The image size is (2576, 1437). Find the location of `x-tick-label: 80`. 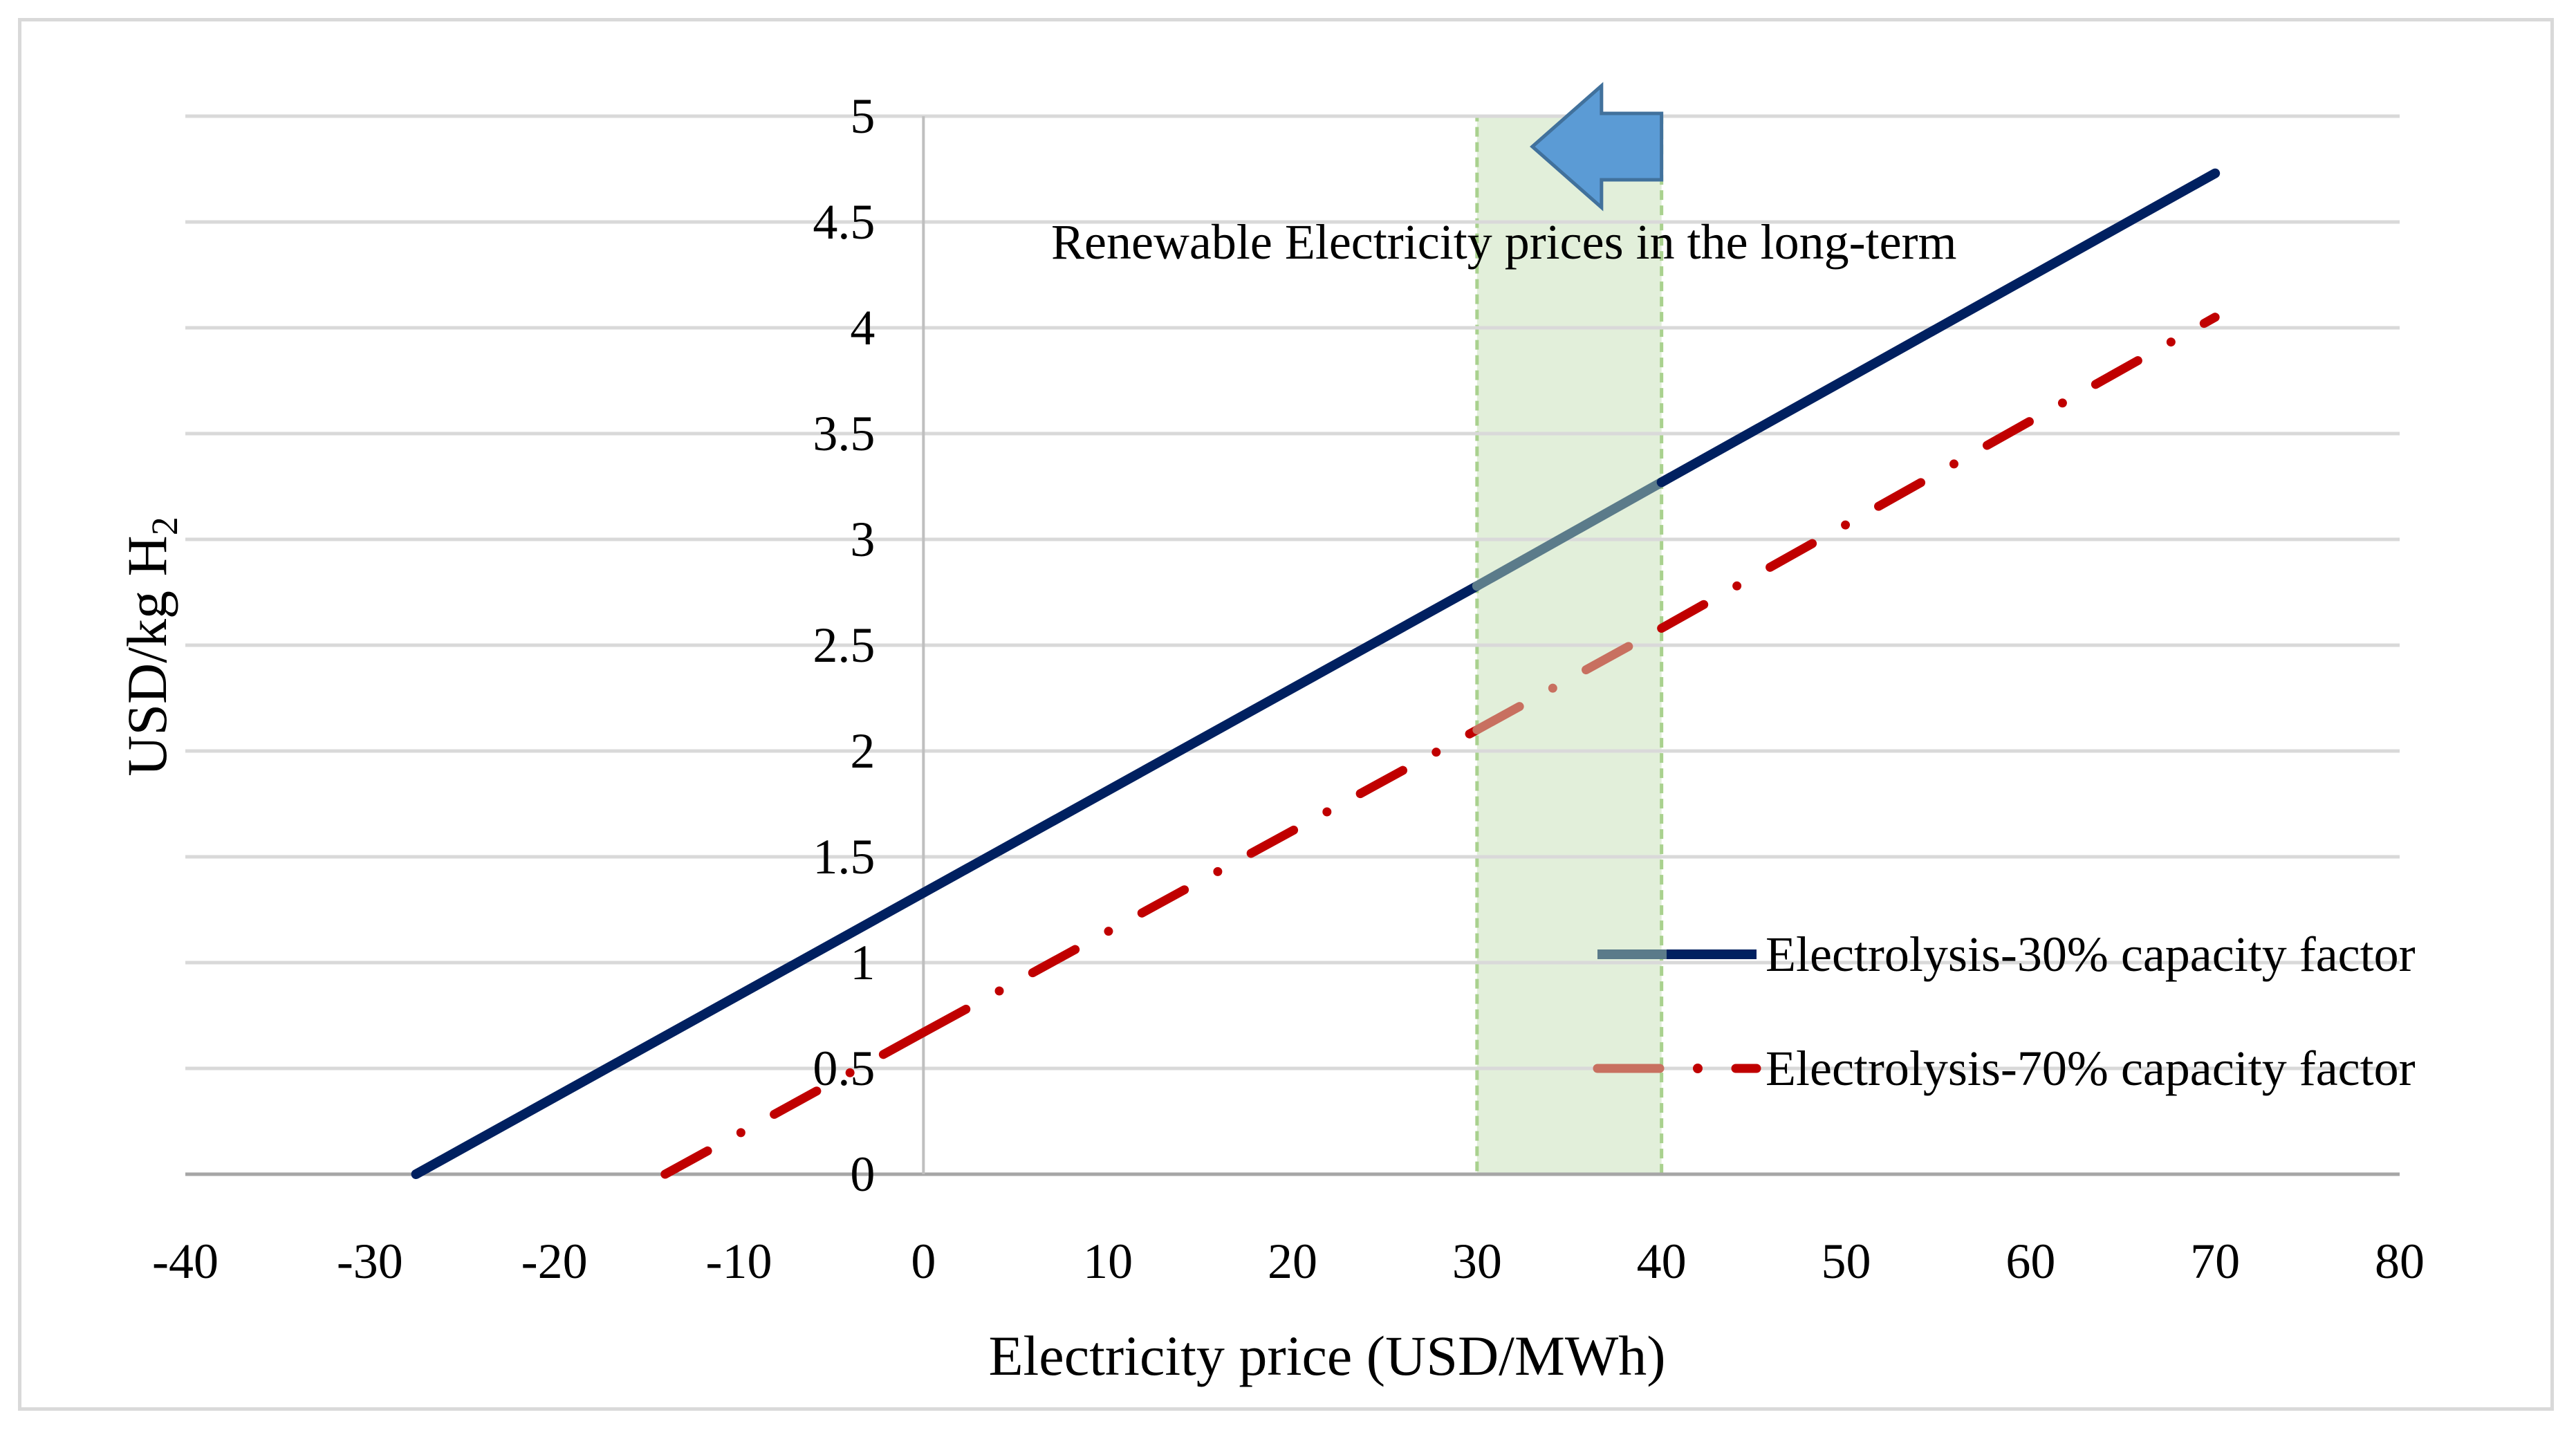

x-tick-label: 80 is located at coordinates (2400, 1261).